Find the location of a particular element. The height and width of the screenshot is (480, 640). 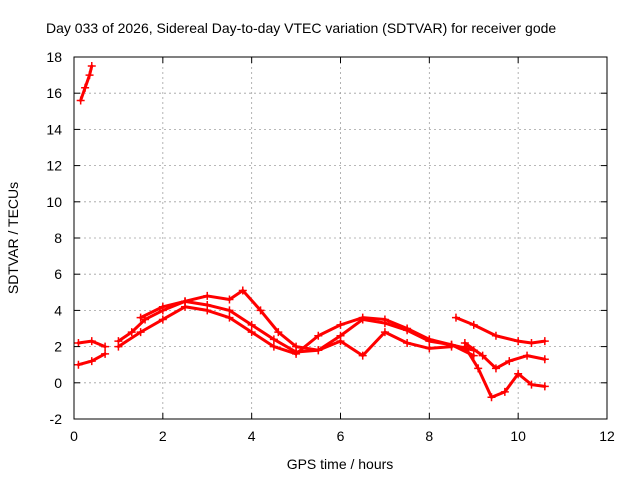

x-axis-title: GPS time / hours is located at coordinates (340, 464).